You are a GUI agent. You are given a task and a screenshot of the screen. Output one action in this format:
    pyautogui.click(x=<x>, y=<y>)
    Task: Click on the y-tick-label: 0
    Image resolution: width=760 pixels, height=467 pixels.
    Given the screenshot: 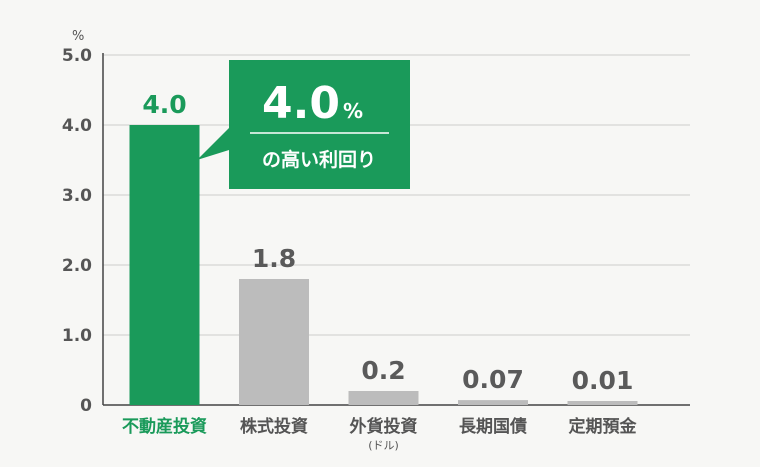 What is the action you would take?
    pyautogui.click(x=86, y=406)
    